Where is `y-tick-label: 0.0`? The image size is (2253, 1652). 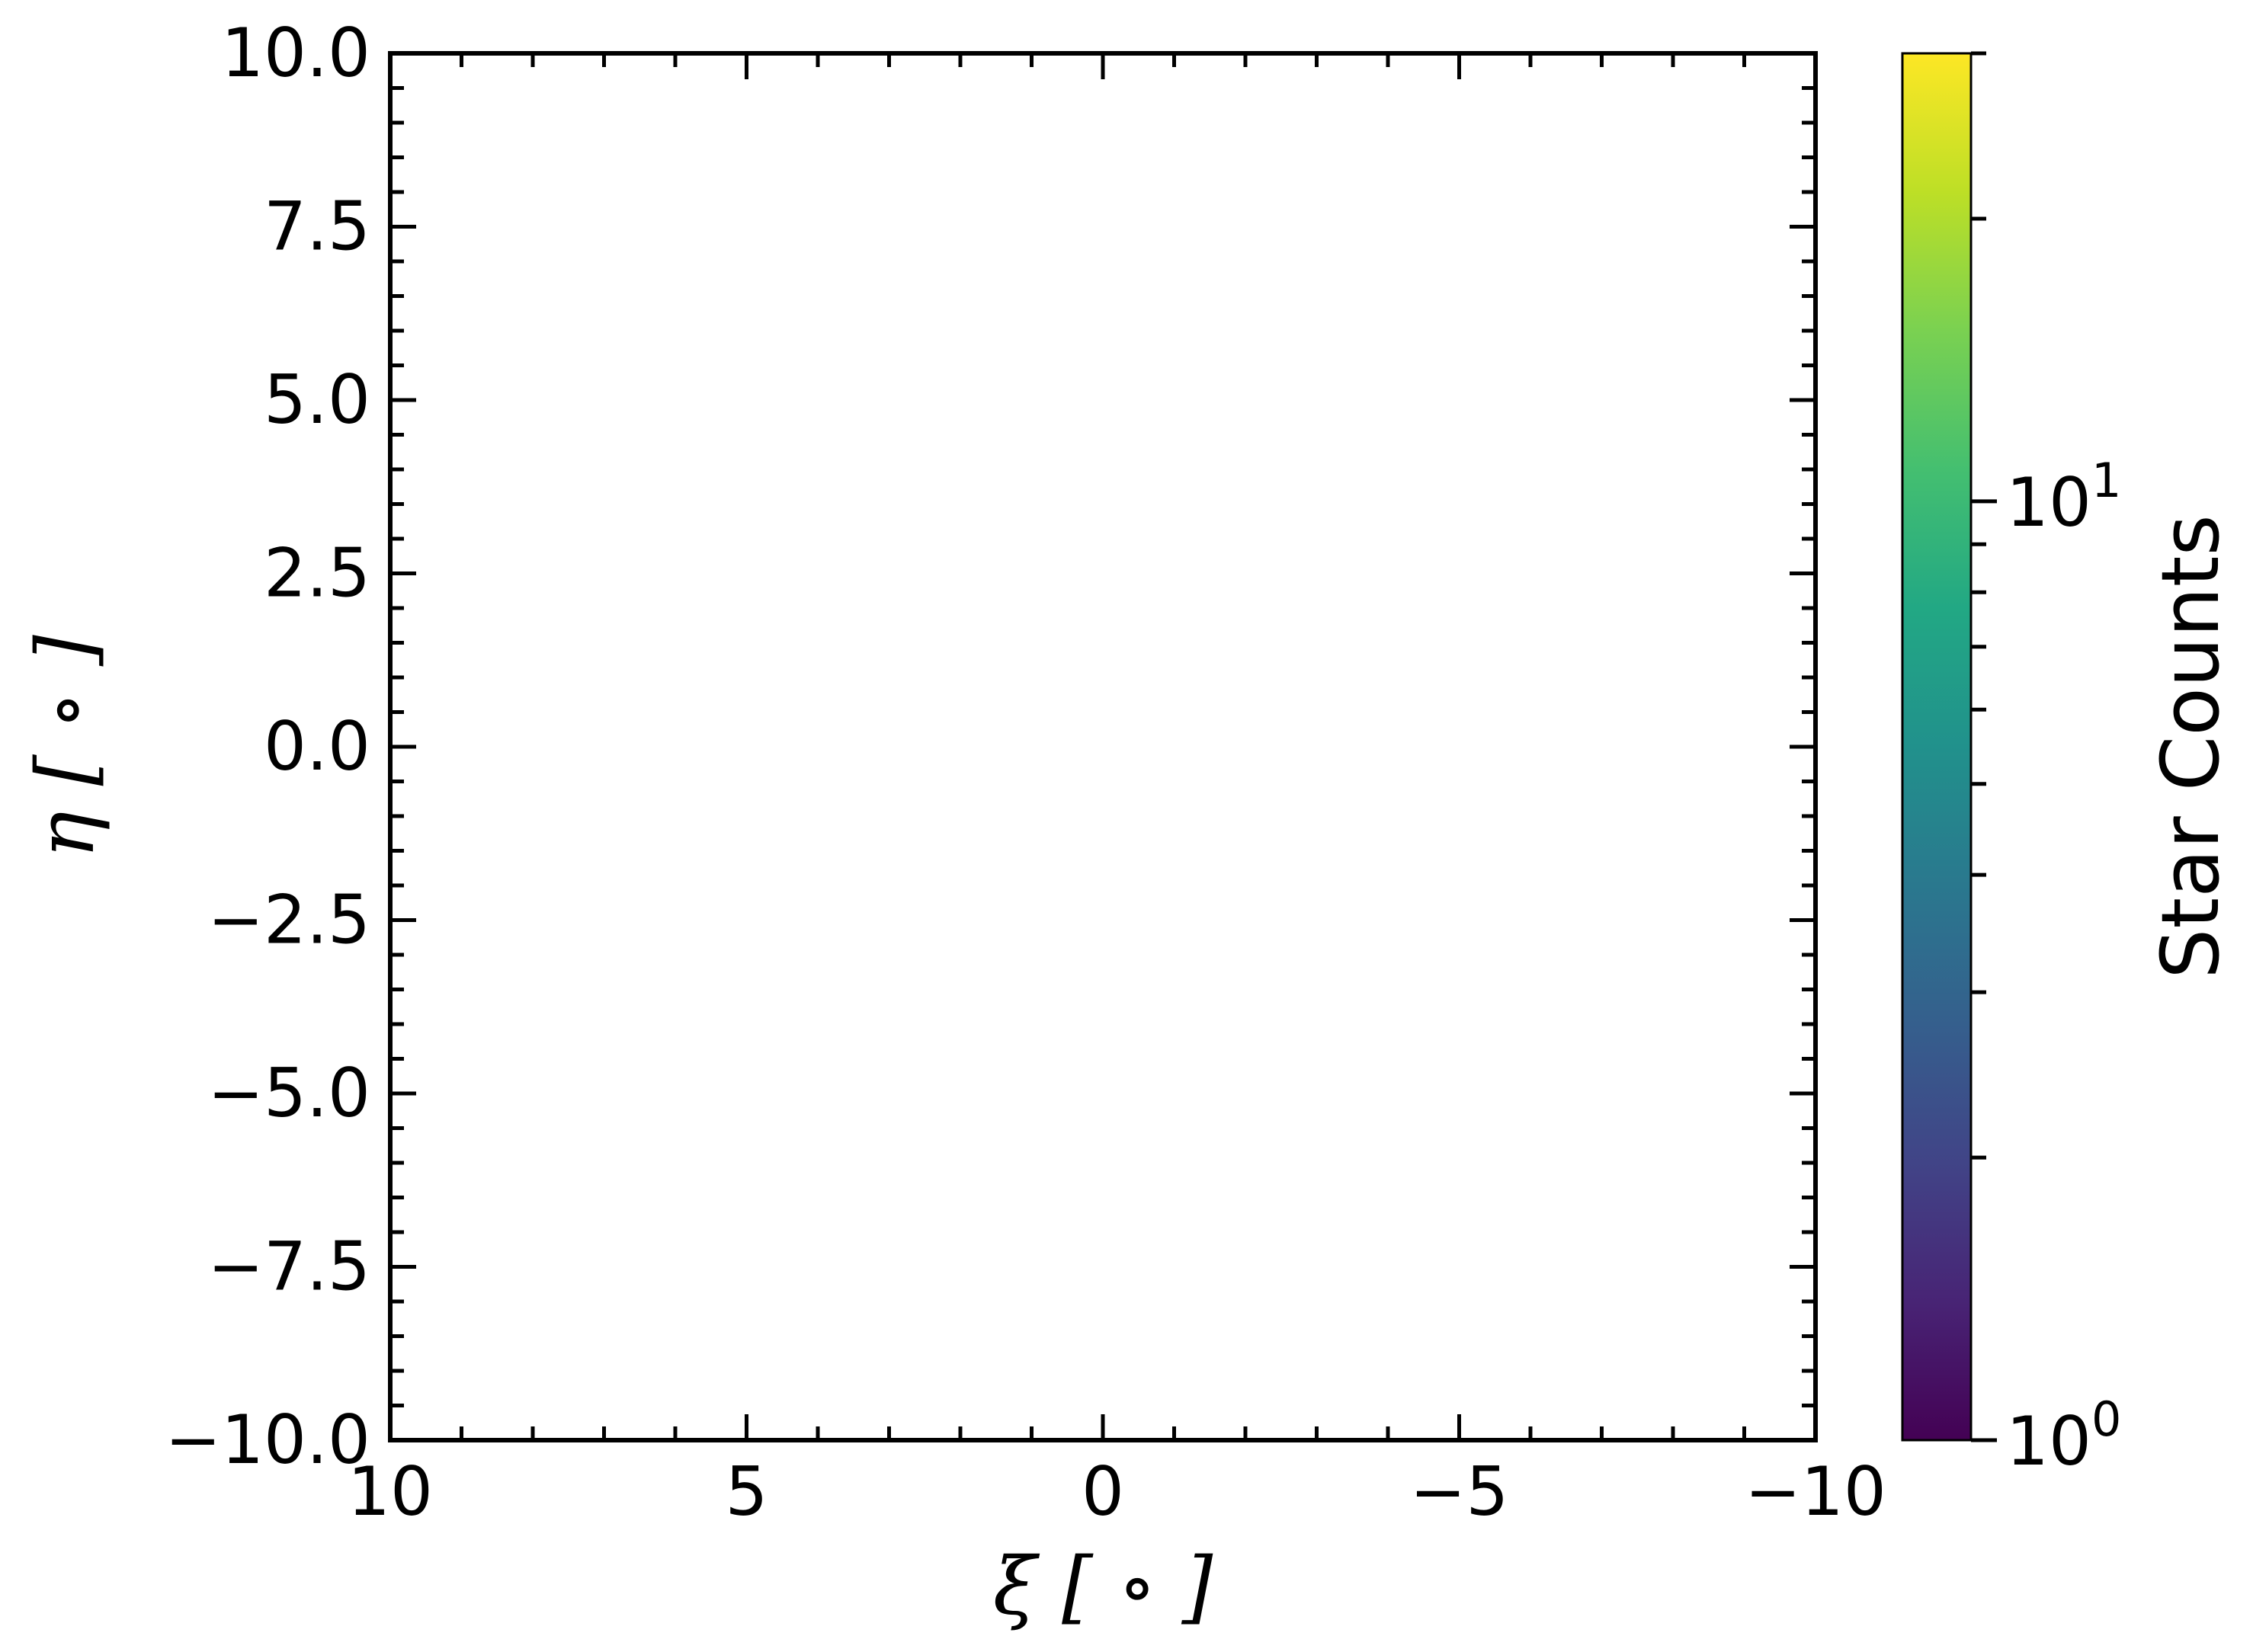
y-tick-label: 0.0 is located at coordinates (317, 746).